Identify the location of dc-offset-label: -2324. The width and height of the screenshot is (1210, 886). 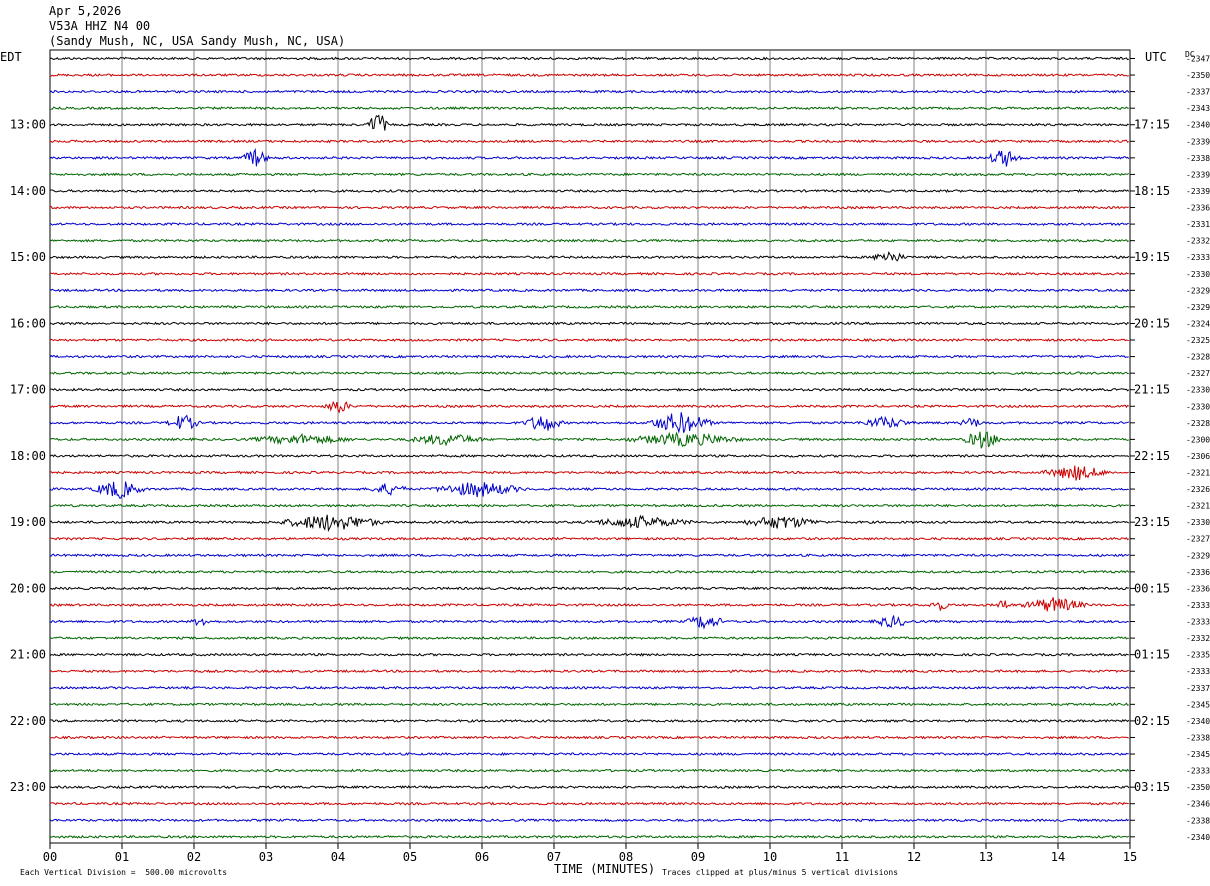
(1198, 323).